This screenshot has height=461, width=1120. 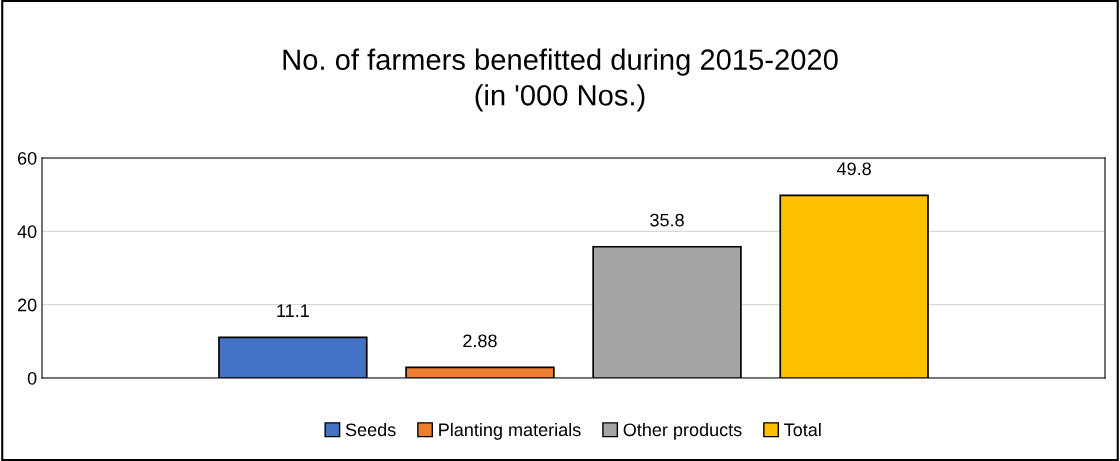 I want to click on data-label: 2.88, so click(x=480, y=341).